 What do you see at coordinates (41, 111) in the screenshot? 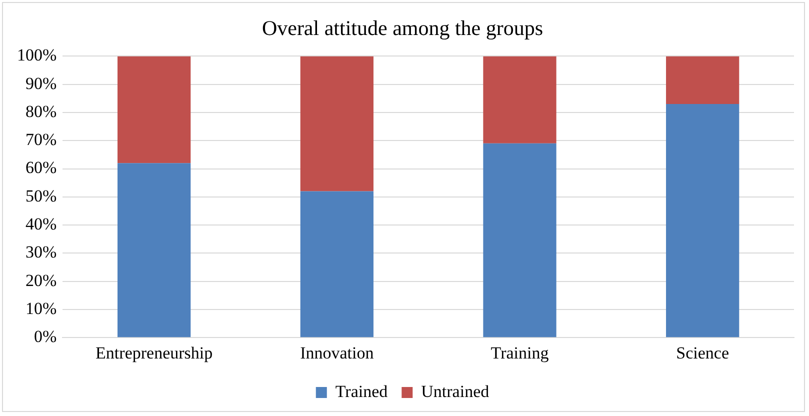
I see `y-tick-label: 80%` at bounding box center [41, 111].